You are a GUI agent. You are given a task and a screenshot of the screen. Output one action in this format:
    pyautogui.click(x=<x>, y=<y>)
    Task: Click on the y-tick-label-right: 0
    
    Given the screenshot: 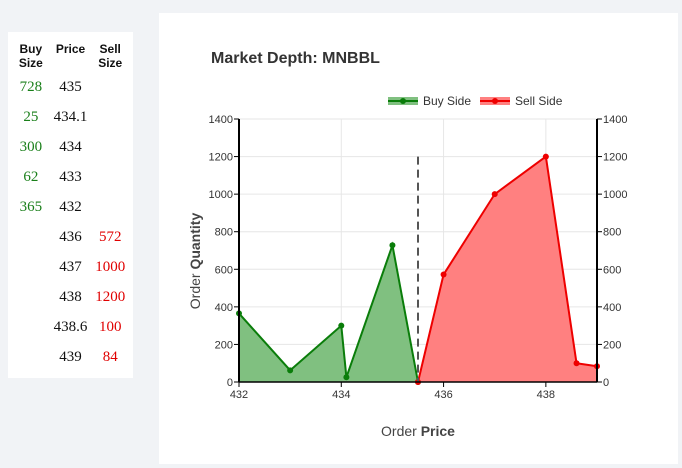 What is the action you would take?
    pyautogui.click(x=606, y=383)
    